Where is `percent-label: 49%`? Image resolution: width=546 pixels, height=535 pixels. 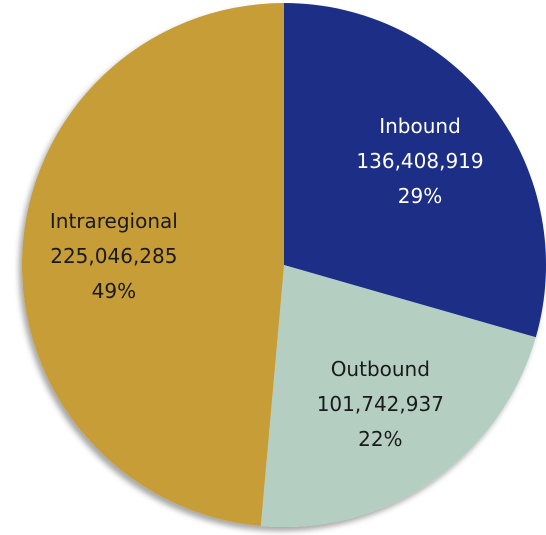 percent-label: 49% is located at coordinates (114, 291).